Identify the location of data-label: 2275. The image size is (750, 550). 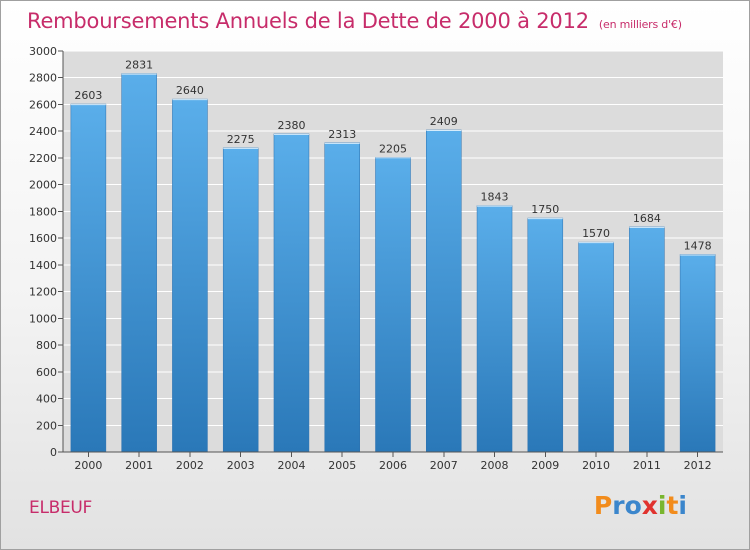
(241, 139).